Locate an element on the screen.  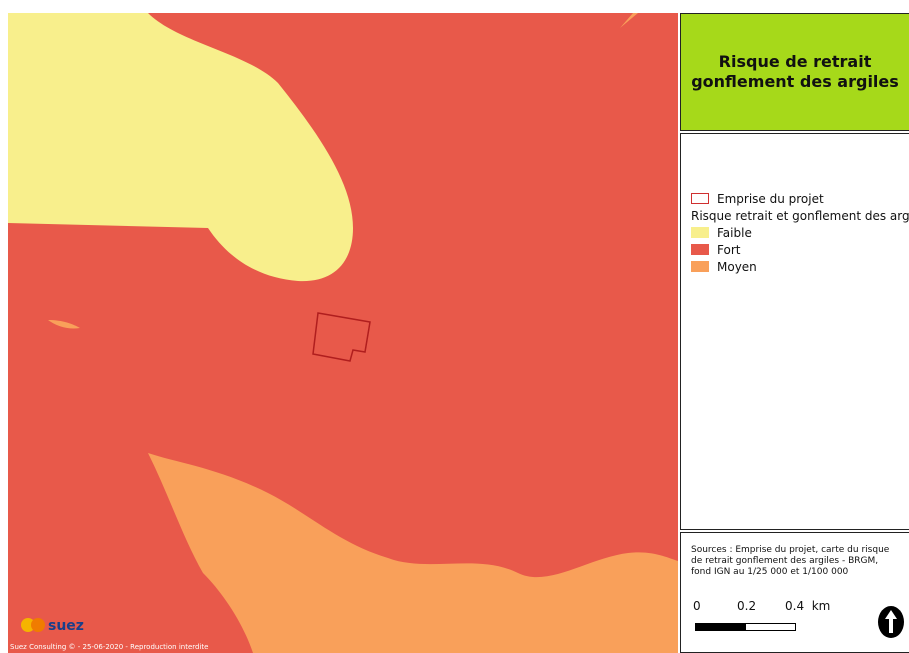
title-box: Risque de retrait gonflement des argiles is located at coordinates (794, 72).